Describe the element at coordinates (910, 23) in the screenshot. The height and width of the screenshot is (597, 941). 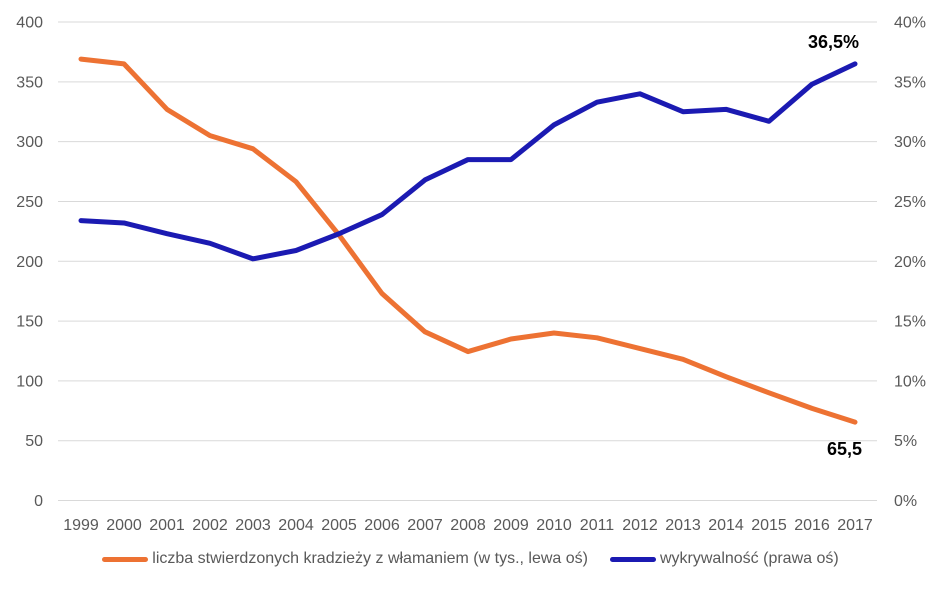
I see `right-axis-tick: 40%` at that location.